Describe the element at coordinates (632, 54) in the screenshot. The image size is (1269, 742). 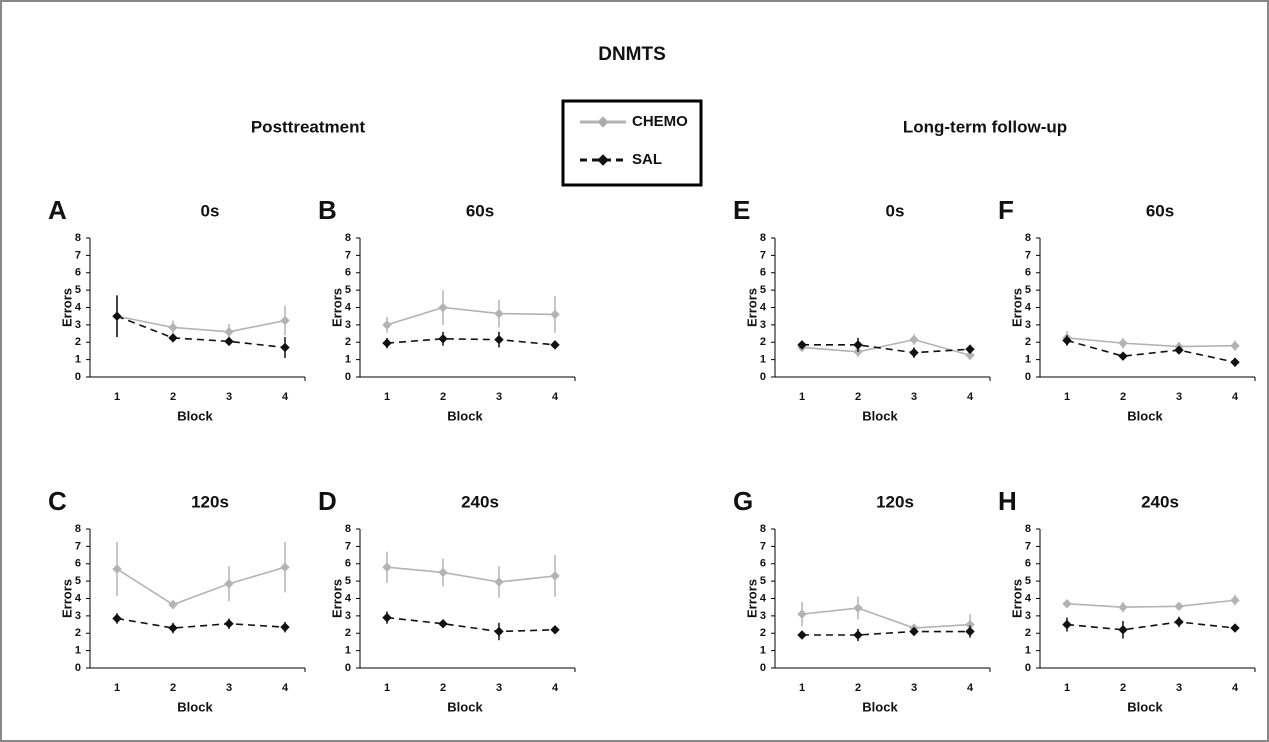
I see `figure-title: DNMTS` at that location.